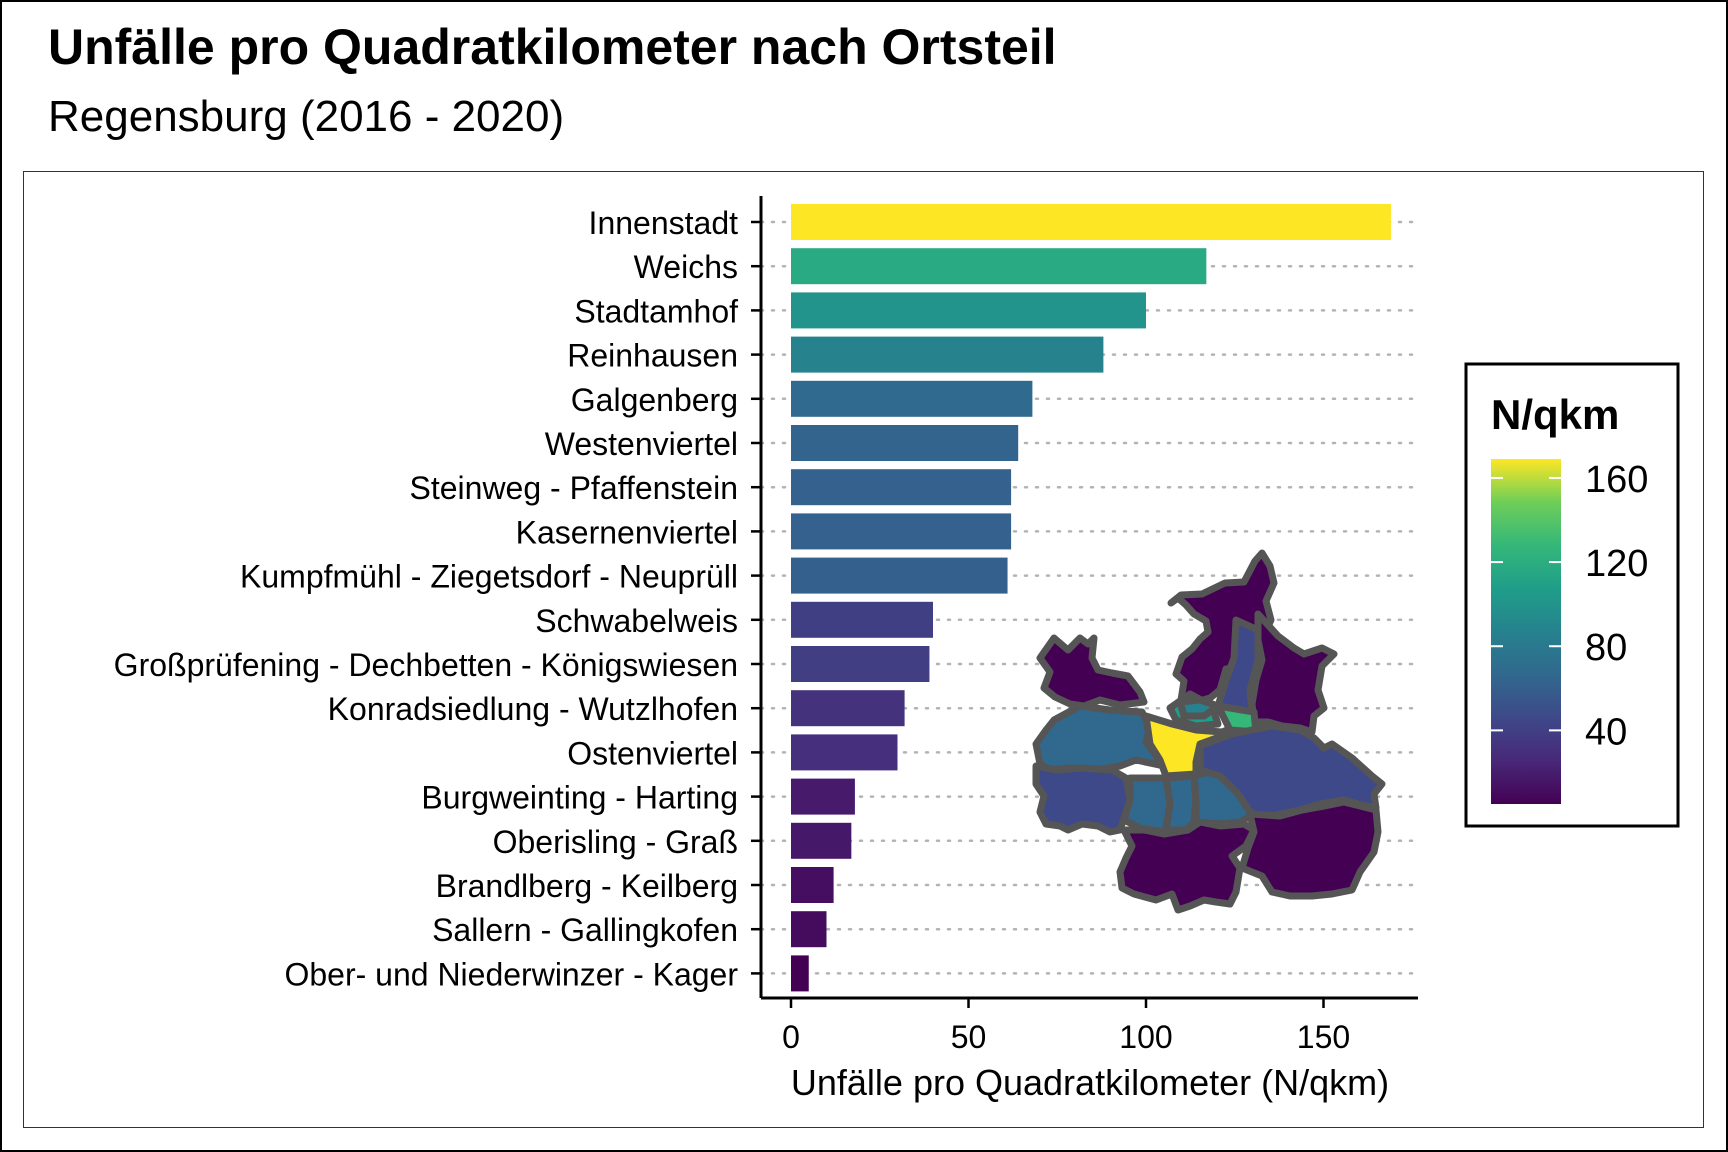 This screenshot has width=1728, height=1152. I want to click on y-tick-label: Galgenberg, so click(654, 400).